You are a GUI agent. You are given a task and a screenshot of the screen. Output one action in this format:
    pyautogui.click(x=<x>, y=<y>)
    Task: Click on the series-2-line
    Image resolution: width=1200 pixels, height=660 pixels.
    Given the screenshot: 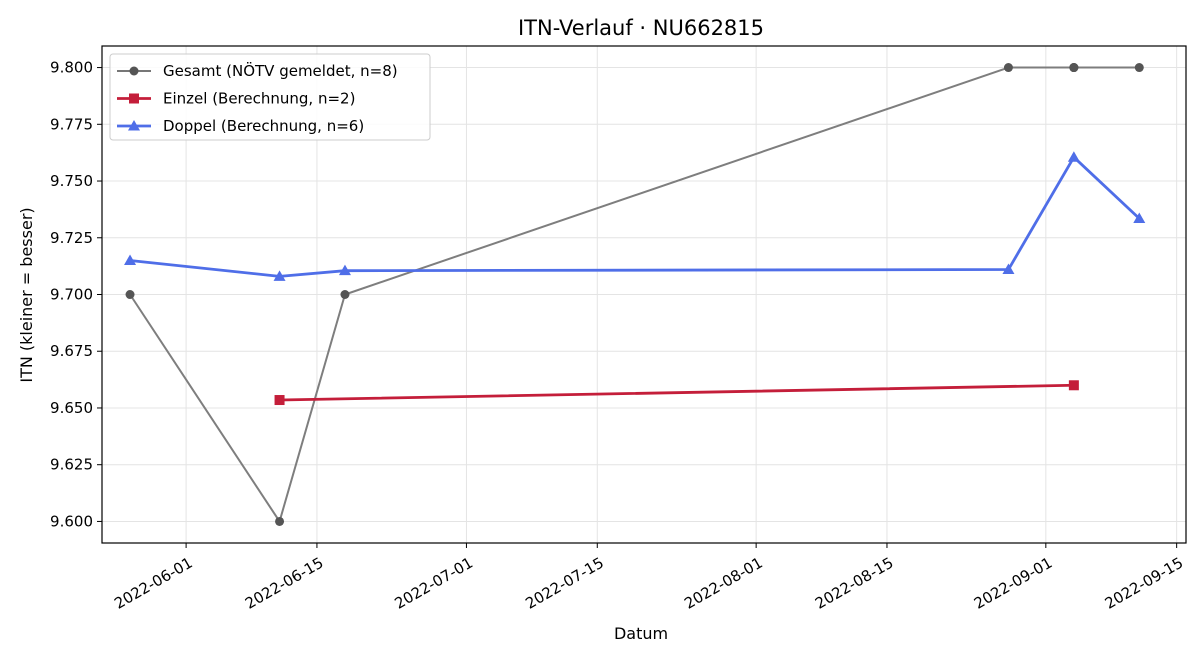 What is the action you would take?
    pyautogui.click(x=677, y=392)
    